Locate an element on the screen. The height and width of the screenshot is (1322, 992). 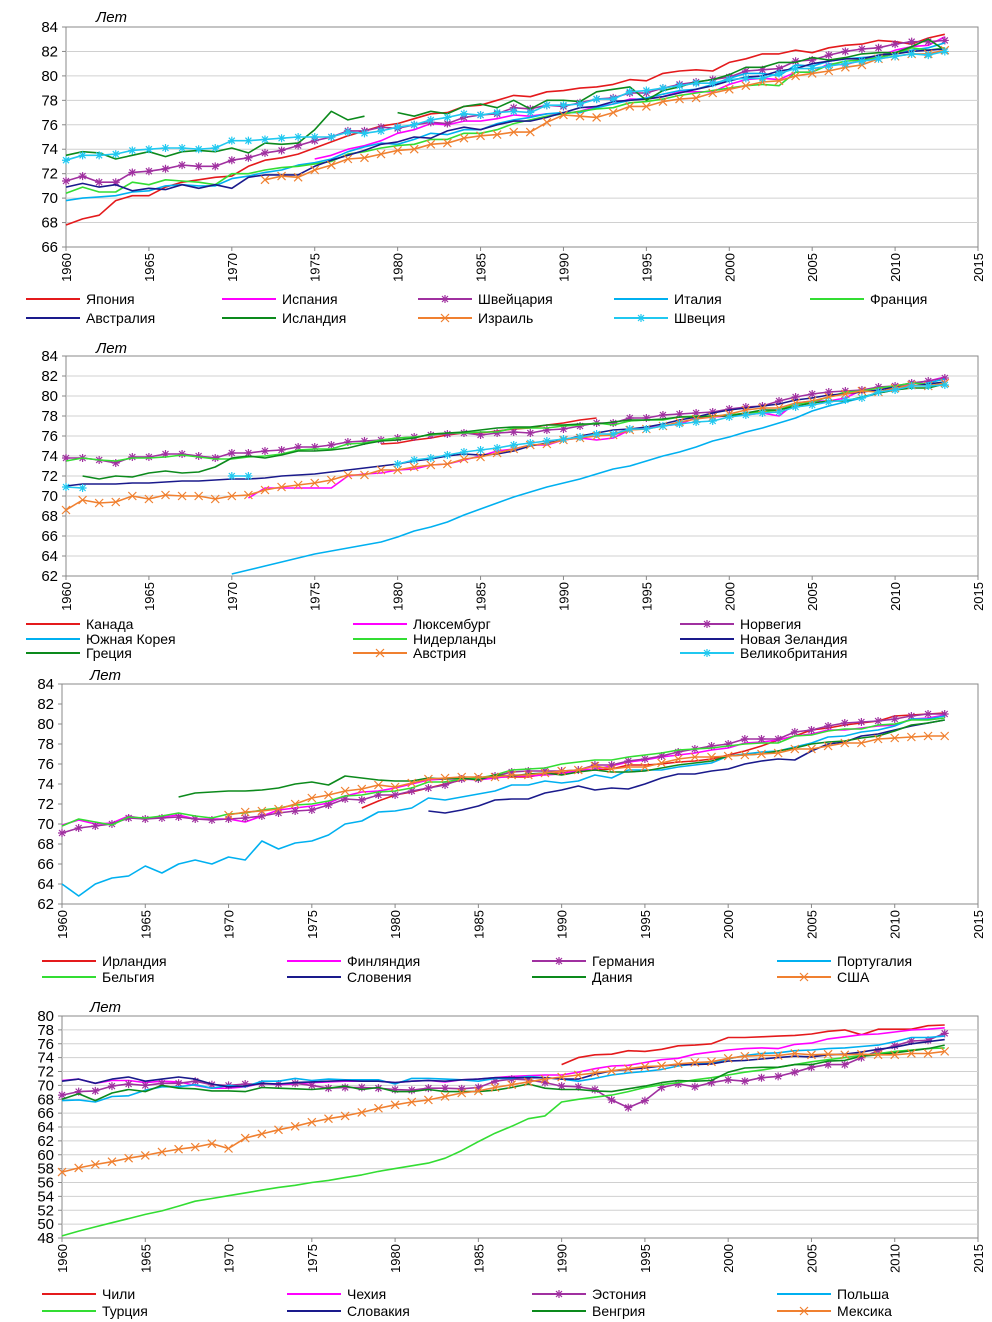
legend-label: Австралия is located at coordinates (120, 318).